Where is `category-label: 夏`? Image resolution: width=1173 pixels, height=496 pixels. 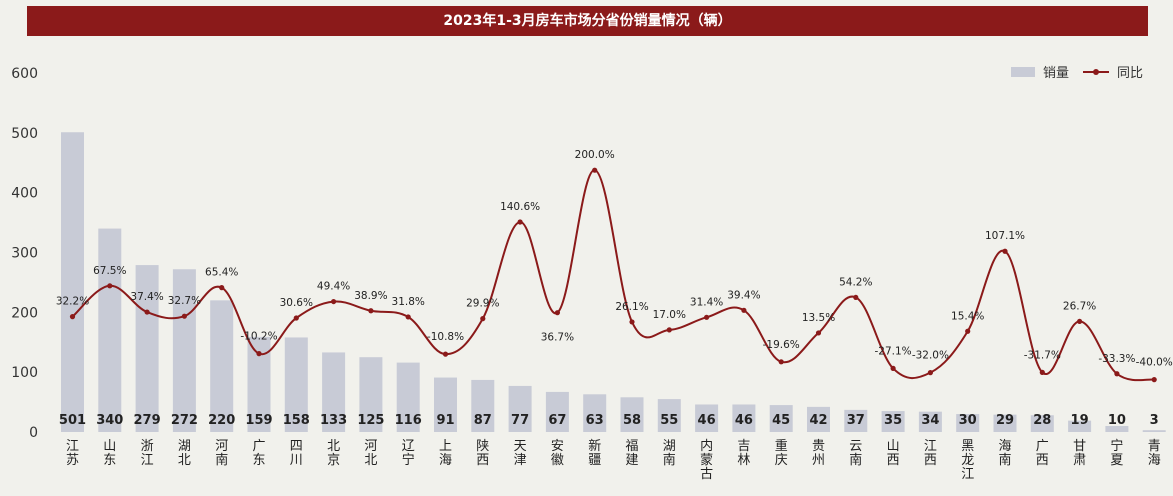
category-label: 夏 is located at coordinates (1116, 460).